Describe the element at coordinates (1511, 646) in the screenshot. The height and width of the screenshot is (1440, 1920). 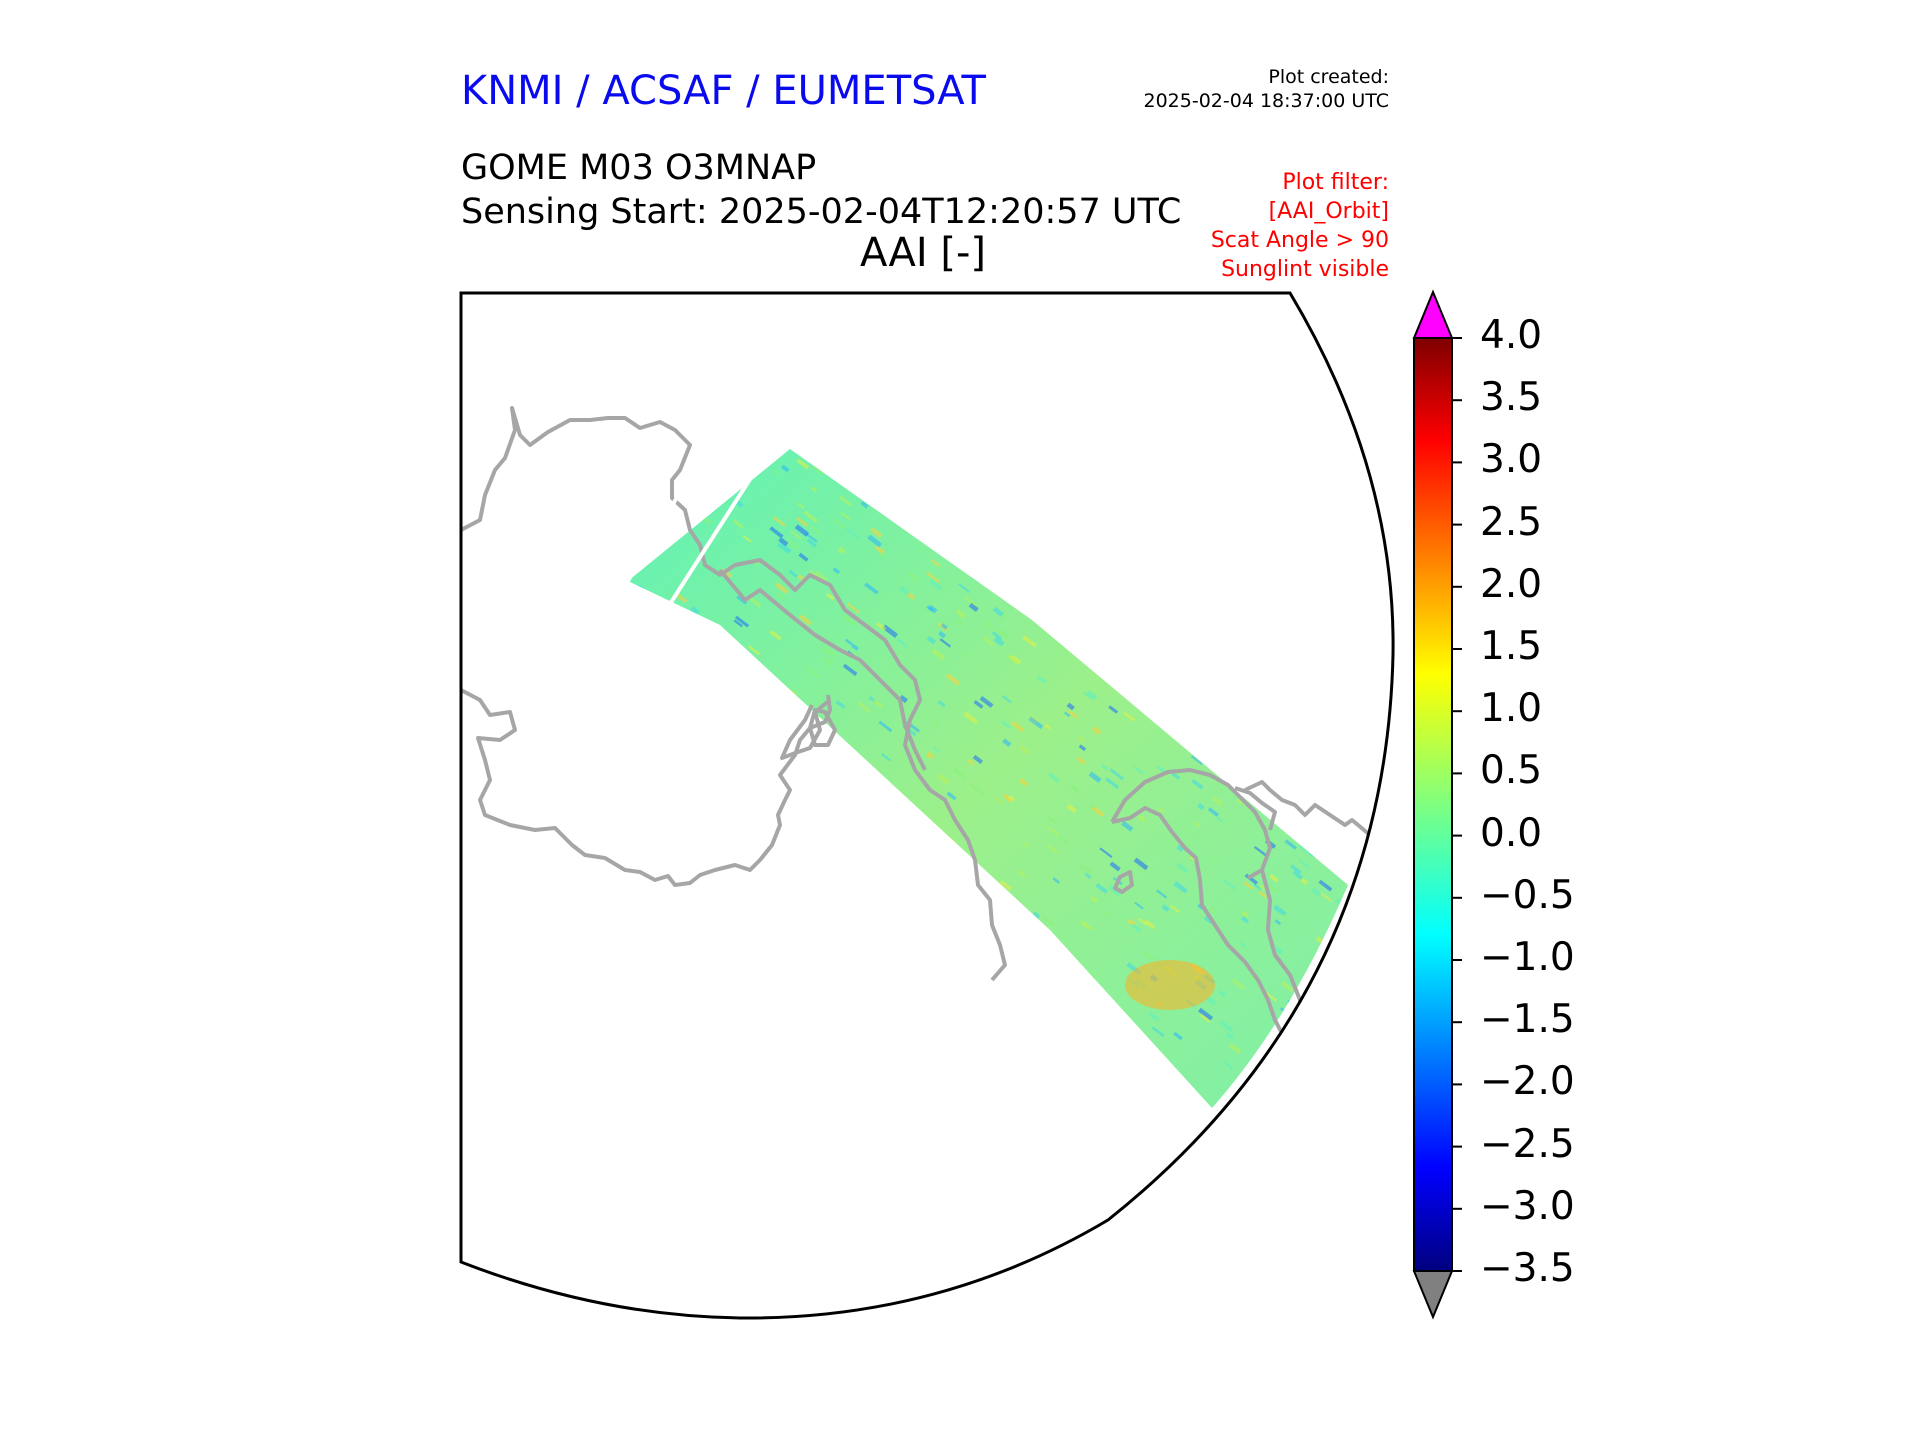
I see `colorbar-tick-label: 1.5` at that location.